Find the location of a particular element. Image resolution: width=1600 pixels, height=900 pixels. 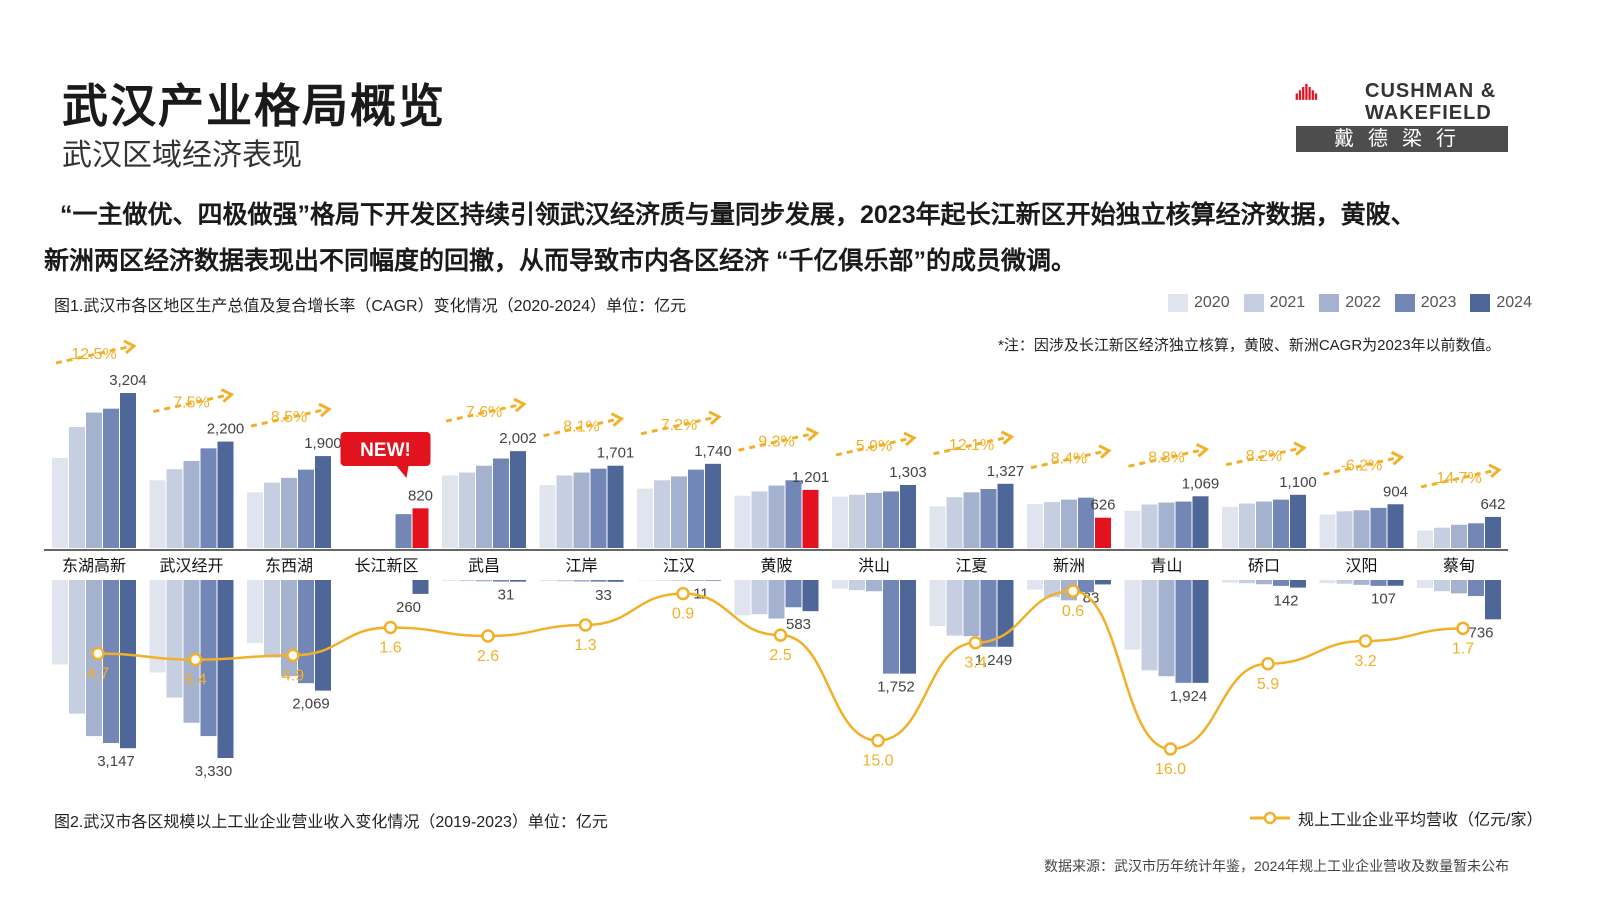

cagr-label: 8.5% is located at coordinates (289, 417).